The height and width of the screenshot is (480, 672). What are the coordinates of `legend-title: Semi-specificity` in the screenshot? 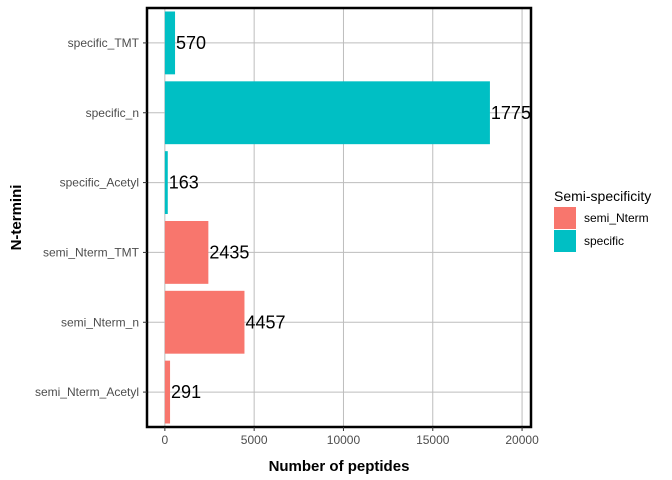 It's located at (602, 196).